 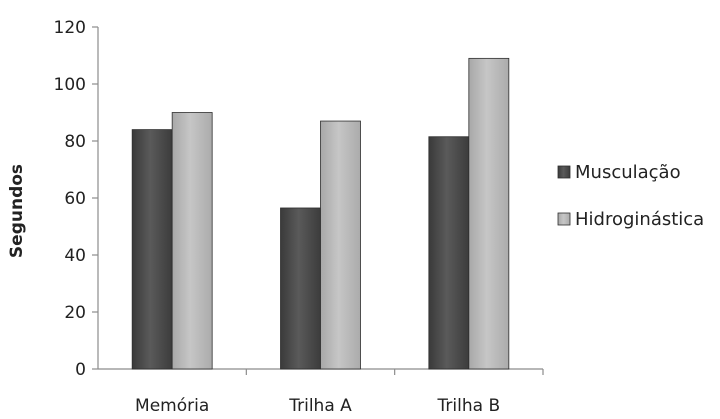 I want to click on bar-hidroginástica-0, so click(x=192, y=241).